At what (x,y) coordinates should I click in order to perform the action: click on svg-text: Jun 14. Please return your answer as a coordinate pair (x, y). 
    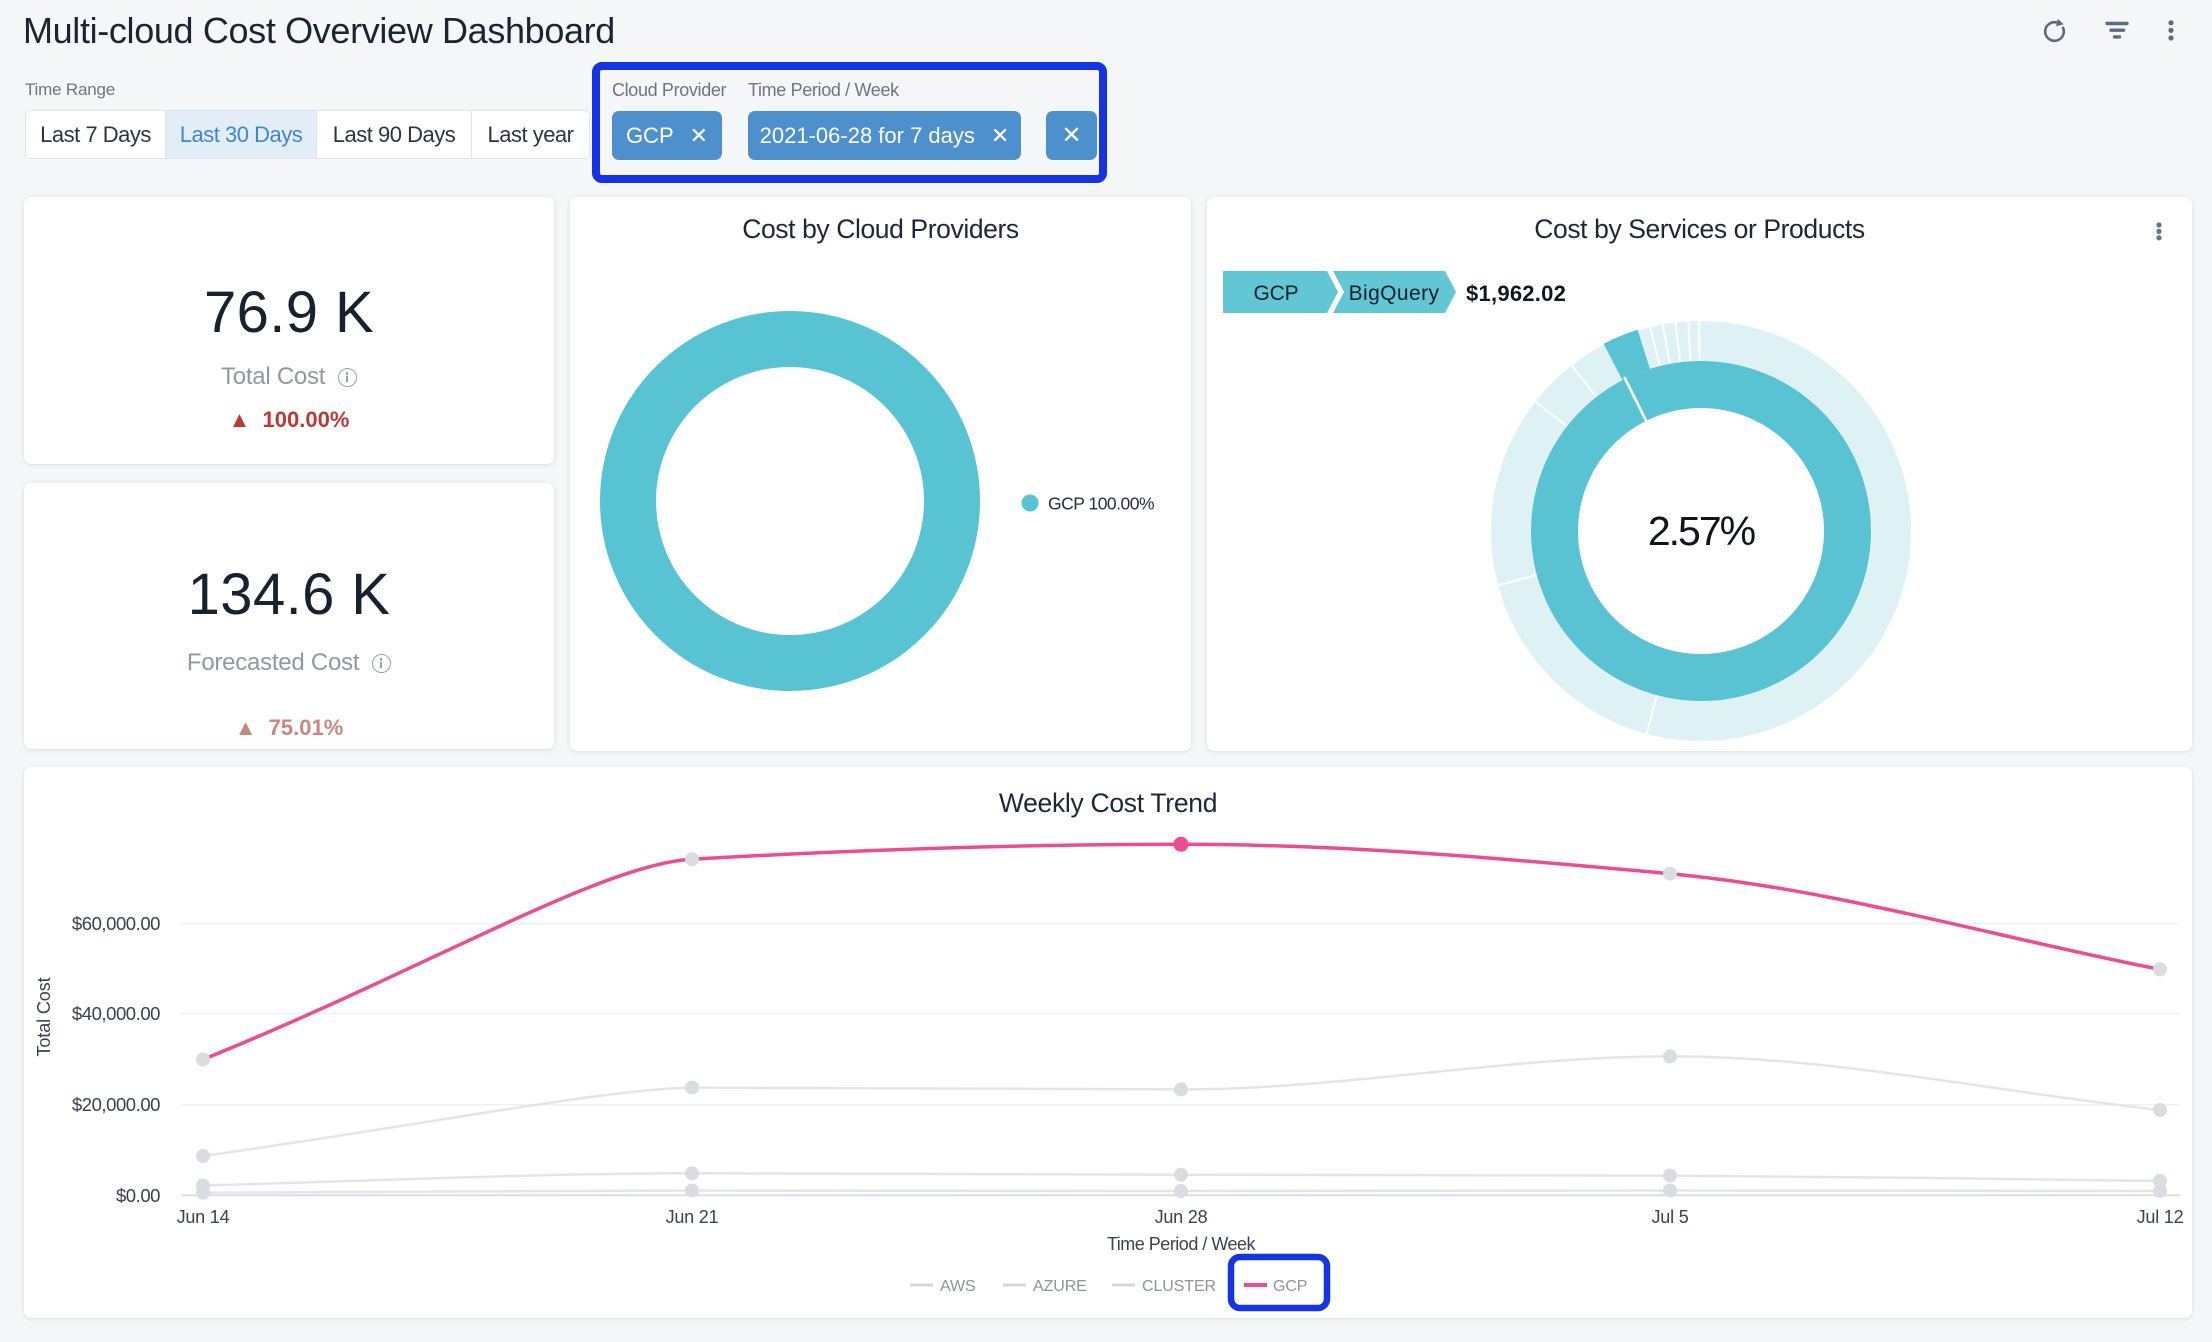
    Looking at the image, I should click on (203, 1217).